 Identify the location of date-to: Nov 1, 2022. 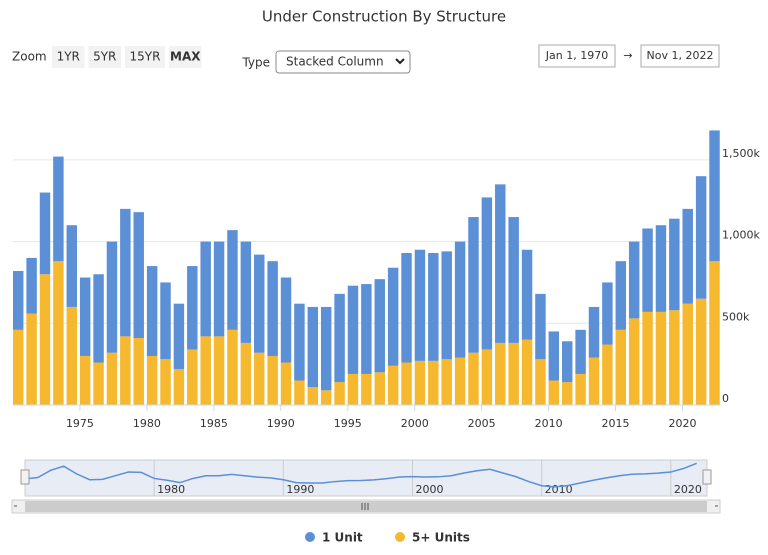
(680, 55).